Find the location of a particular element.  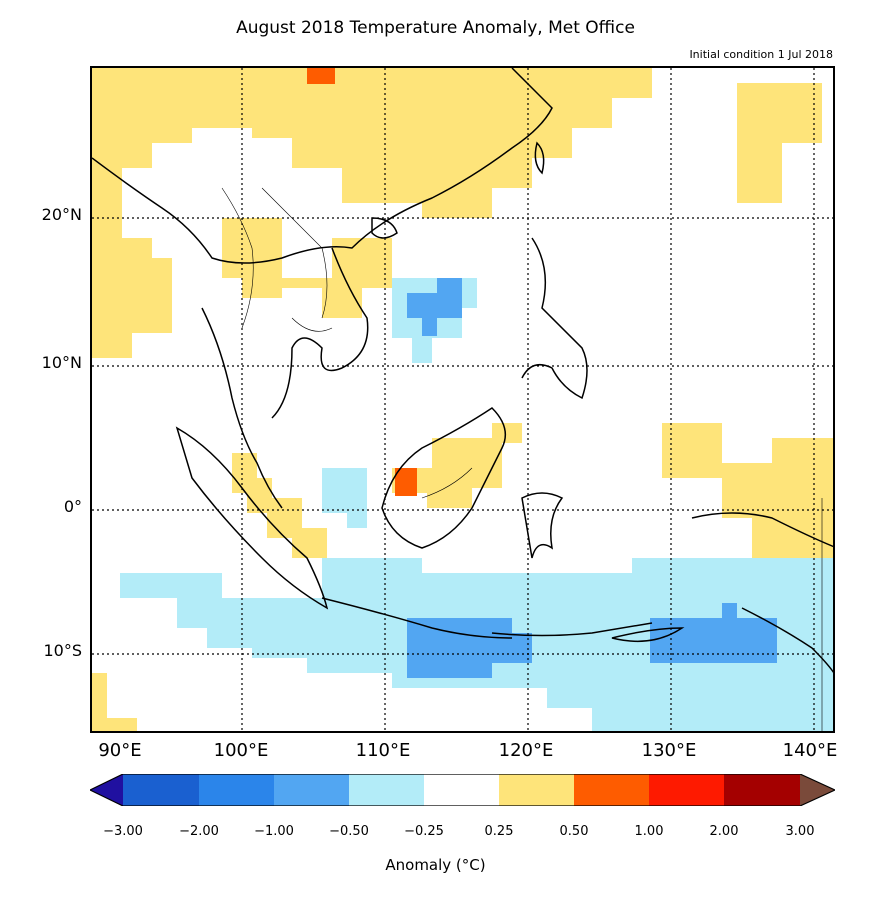

colorbar-label: Anomaly (°C) is located at coordinates (435, 865).